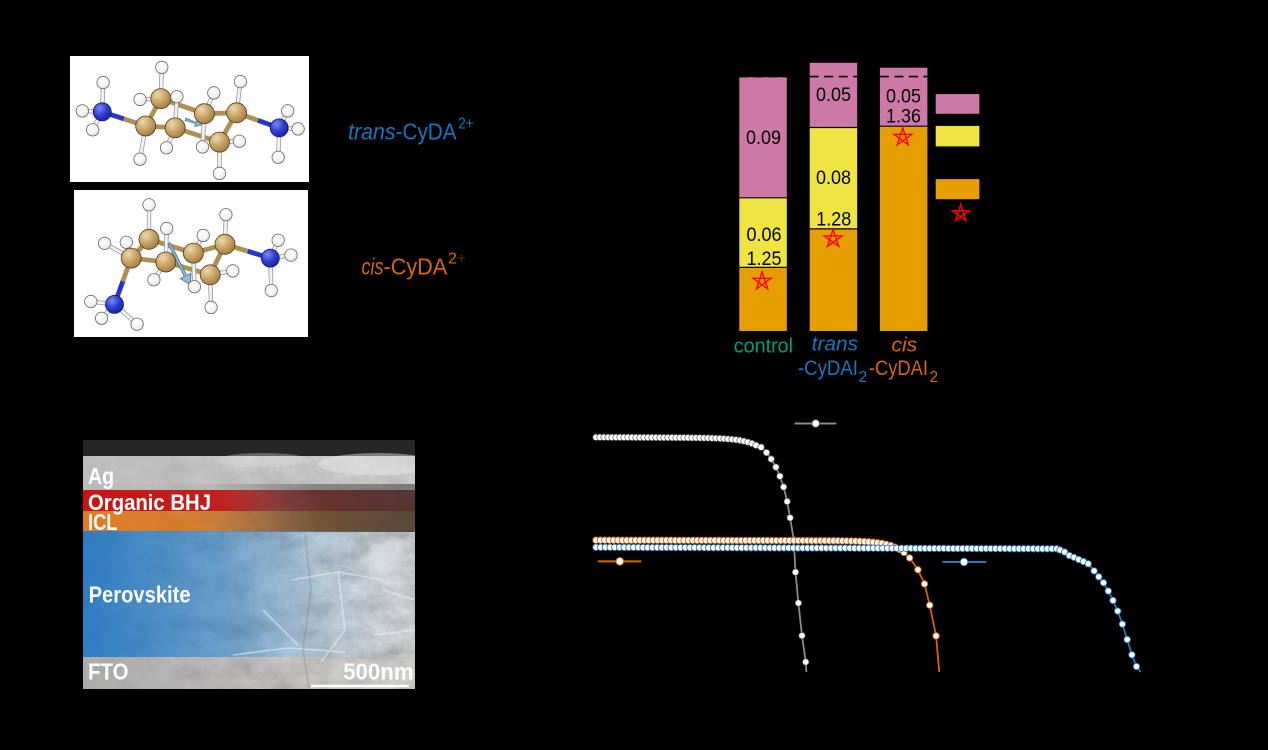  Describe the element at coordinates (764, 235) in the screenshot. I see `svg-text: 0.06` at that location.